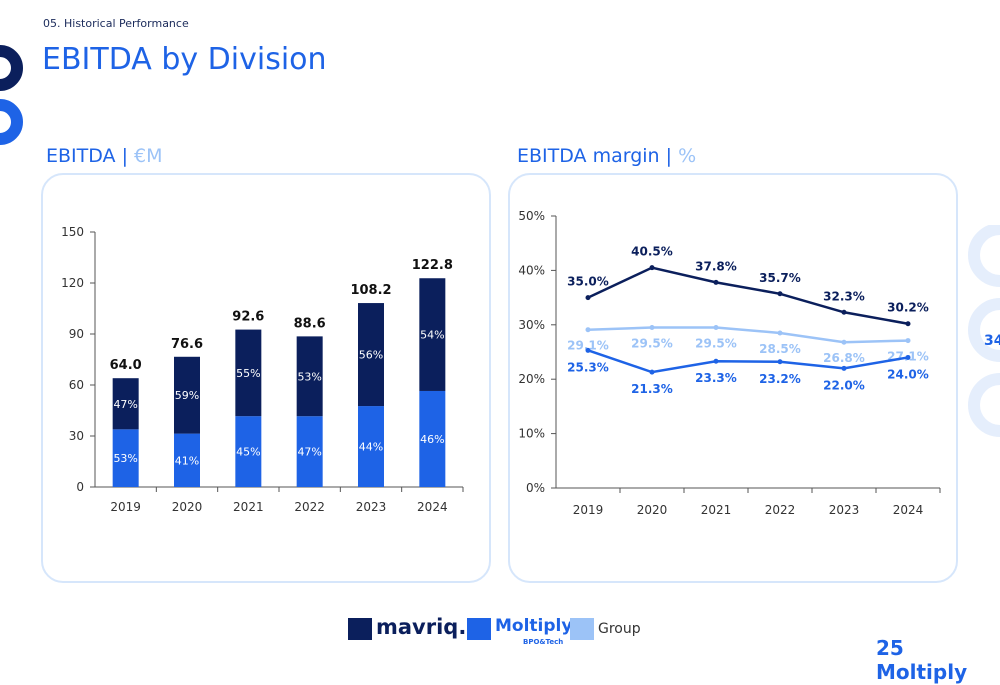 The width and height of the screenshot is (1000, 685). I want to click on data-label: 35.0%, so click(588, 282).